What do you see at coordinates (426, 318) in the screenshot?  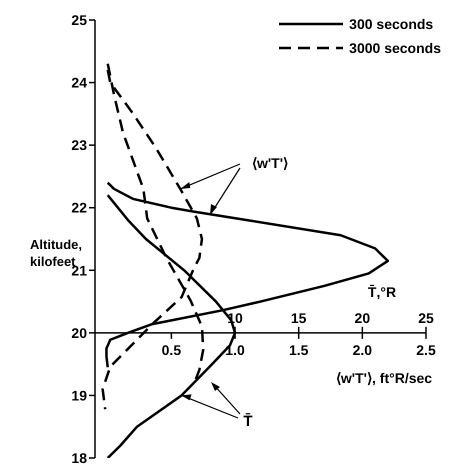 I see `x2-tick-label: 25` at bounding box center [426, 318].